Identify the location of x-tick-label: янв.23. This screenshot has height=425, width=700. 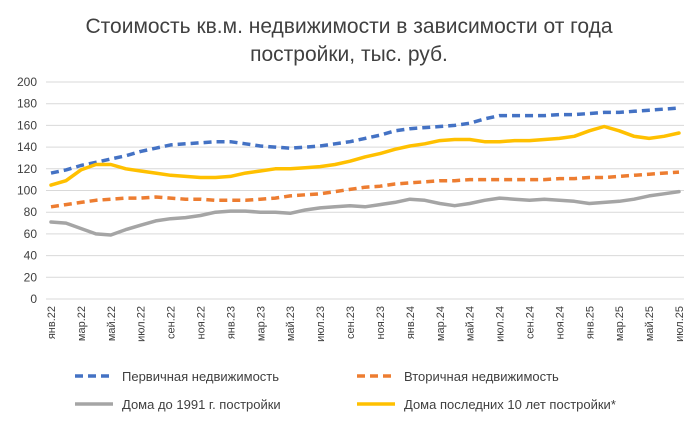
(231, 322).